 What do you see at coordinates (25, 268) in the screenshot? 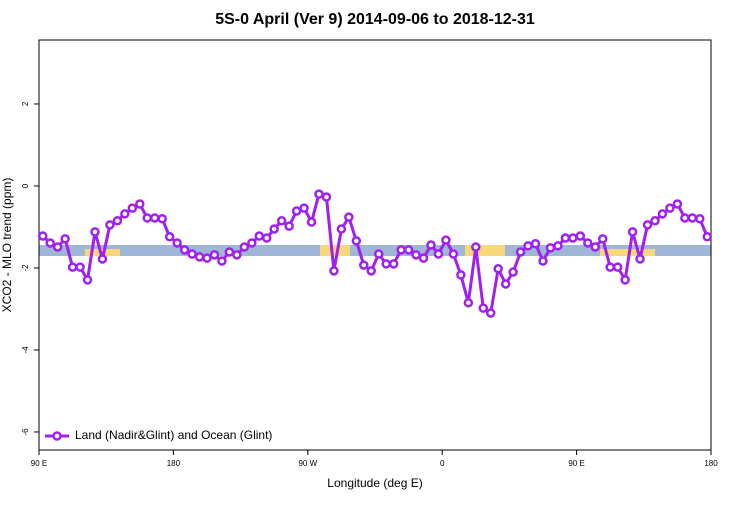
I see `y-tick-label: -2` at bounding box center [25, 268].